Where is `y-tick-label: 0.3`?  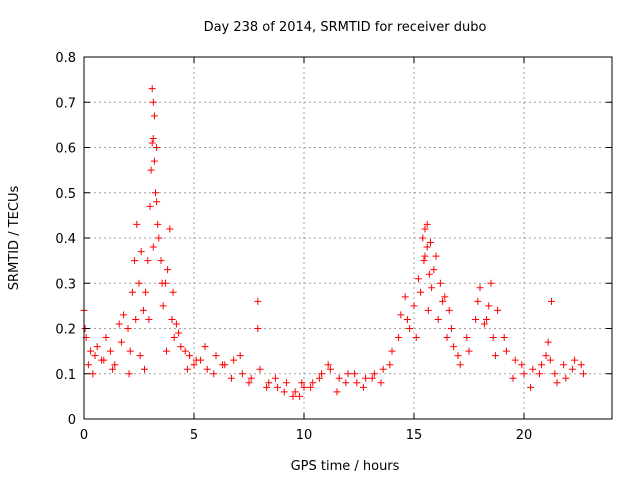 y-tick-label: 0.3 is located at coordinates (65, 284).